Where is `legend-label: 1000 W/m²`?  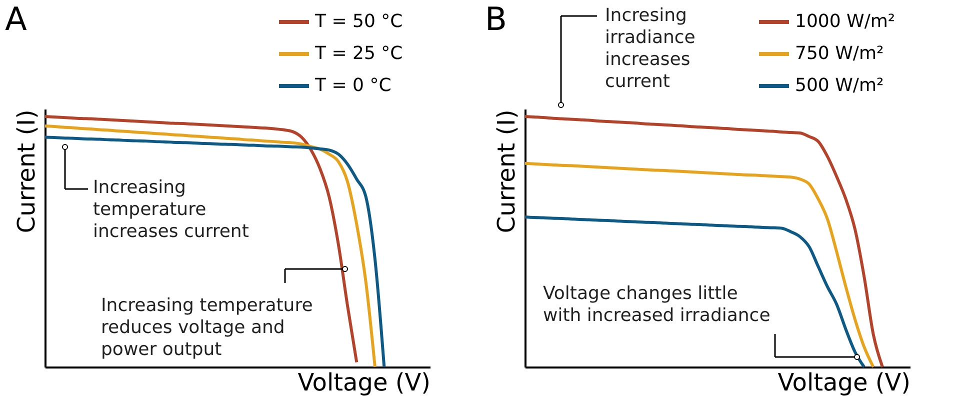 legend-label: 1000 W/m² is located at coordinates (845, 21).